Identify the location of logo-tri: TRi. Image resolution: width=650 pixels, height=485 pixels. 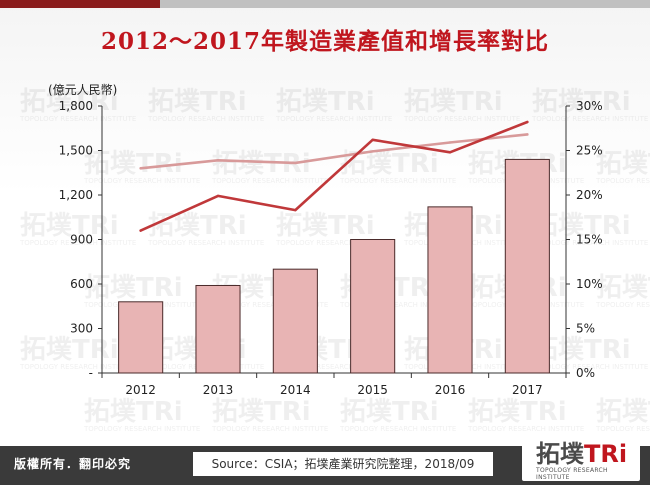
(606, 454).